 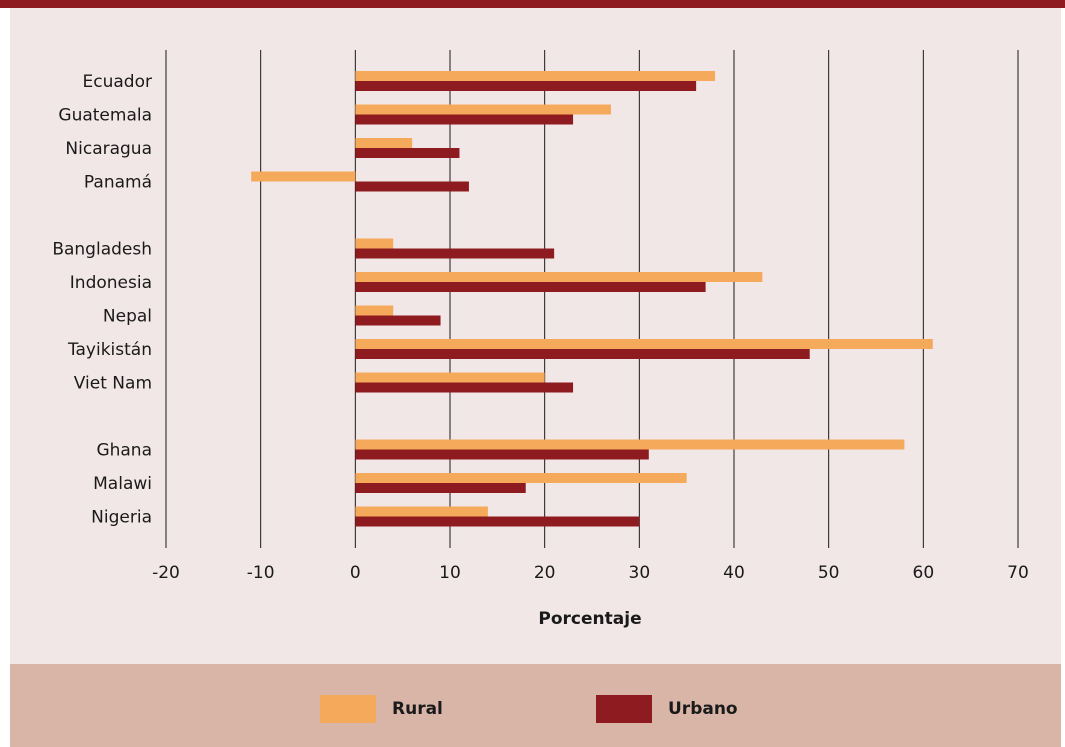 I want to click on category-label: Tayikistán, so click(x=109, y=350).